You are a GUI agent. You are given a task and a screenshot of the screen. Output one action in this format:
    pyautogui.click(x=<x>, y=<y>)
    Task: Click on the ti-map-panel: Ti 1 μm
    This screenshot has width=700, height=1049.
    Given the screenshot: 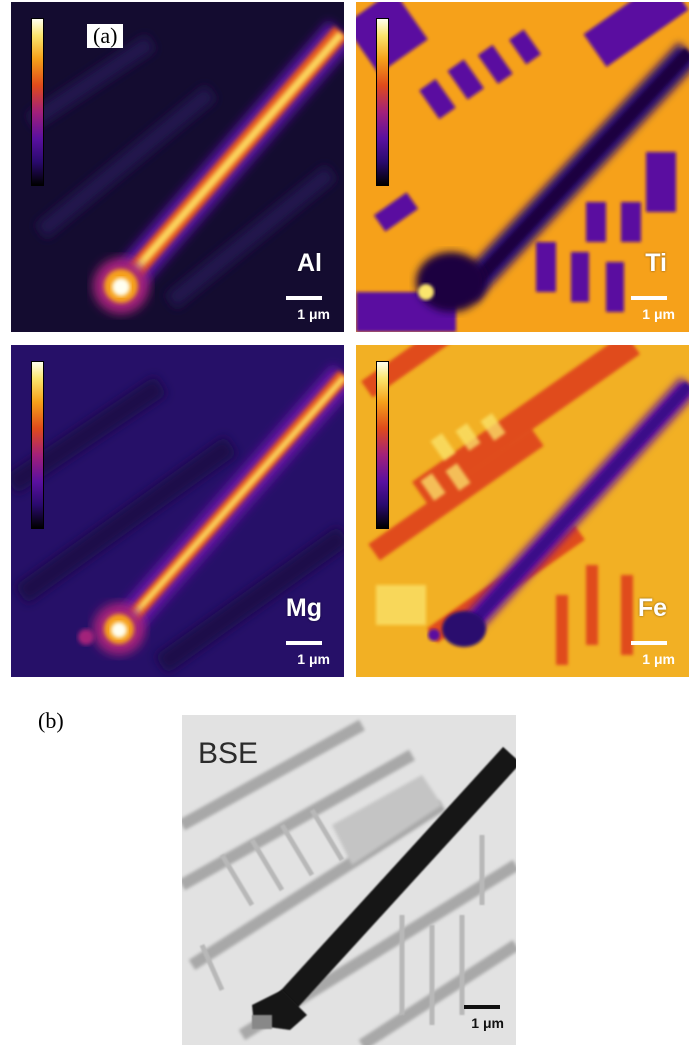 What is the action you would take?
    pyautogui.click(x=522, y=167)
    